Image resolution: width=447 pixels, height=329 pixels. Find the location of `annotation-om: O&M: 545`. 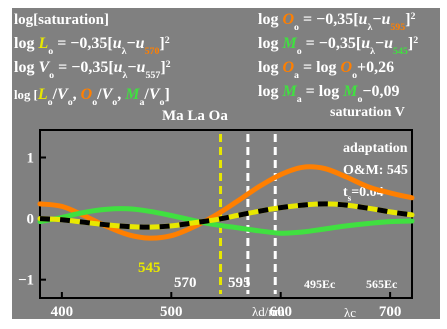

annotation-om: O&M: 545 is located at coordinates (375, 170).